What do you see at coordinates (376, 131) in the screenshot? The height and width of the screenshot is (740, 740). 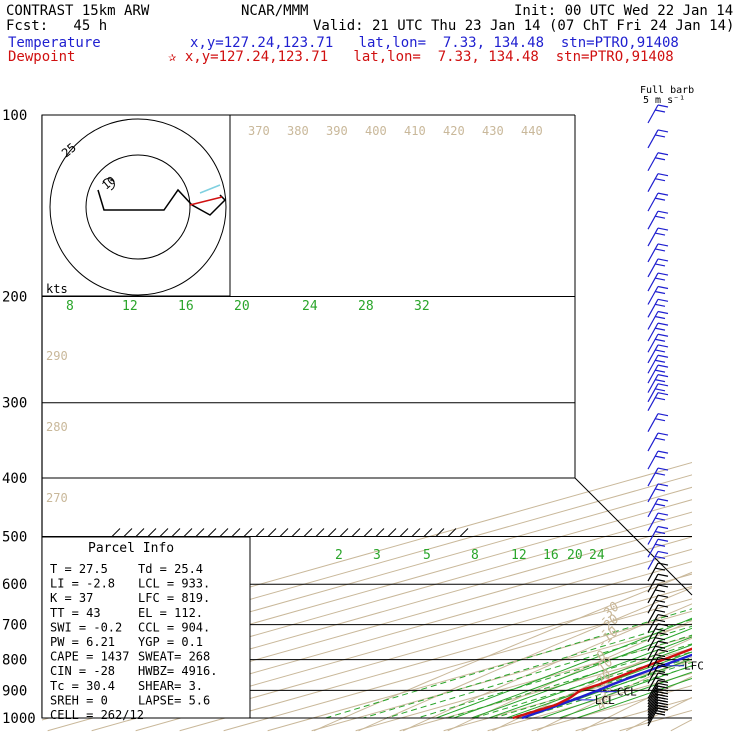 I see `theta-label: 400` at bounding box center [376, 131].